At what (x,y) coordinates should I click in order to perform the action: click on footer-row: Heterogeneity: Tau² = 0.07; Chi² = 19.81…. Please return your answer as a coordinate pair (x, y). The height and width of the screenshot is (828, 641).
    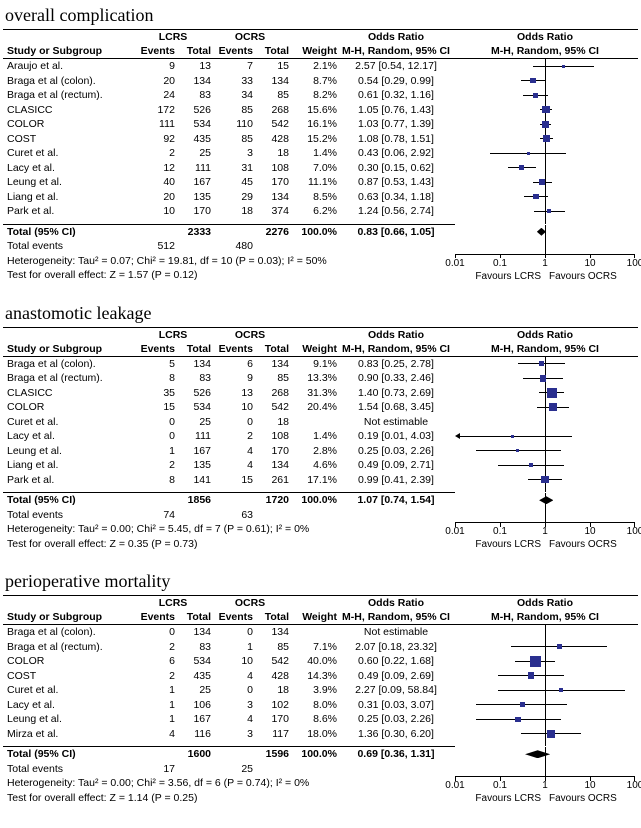
    Looking at the image, I should click on (322, 268).